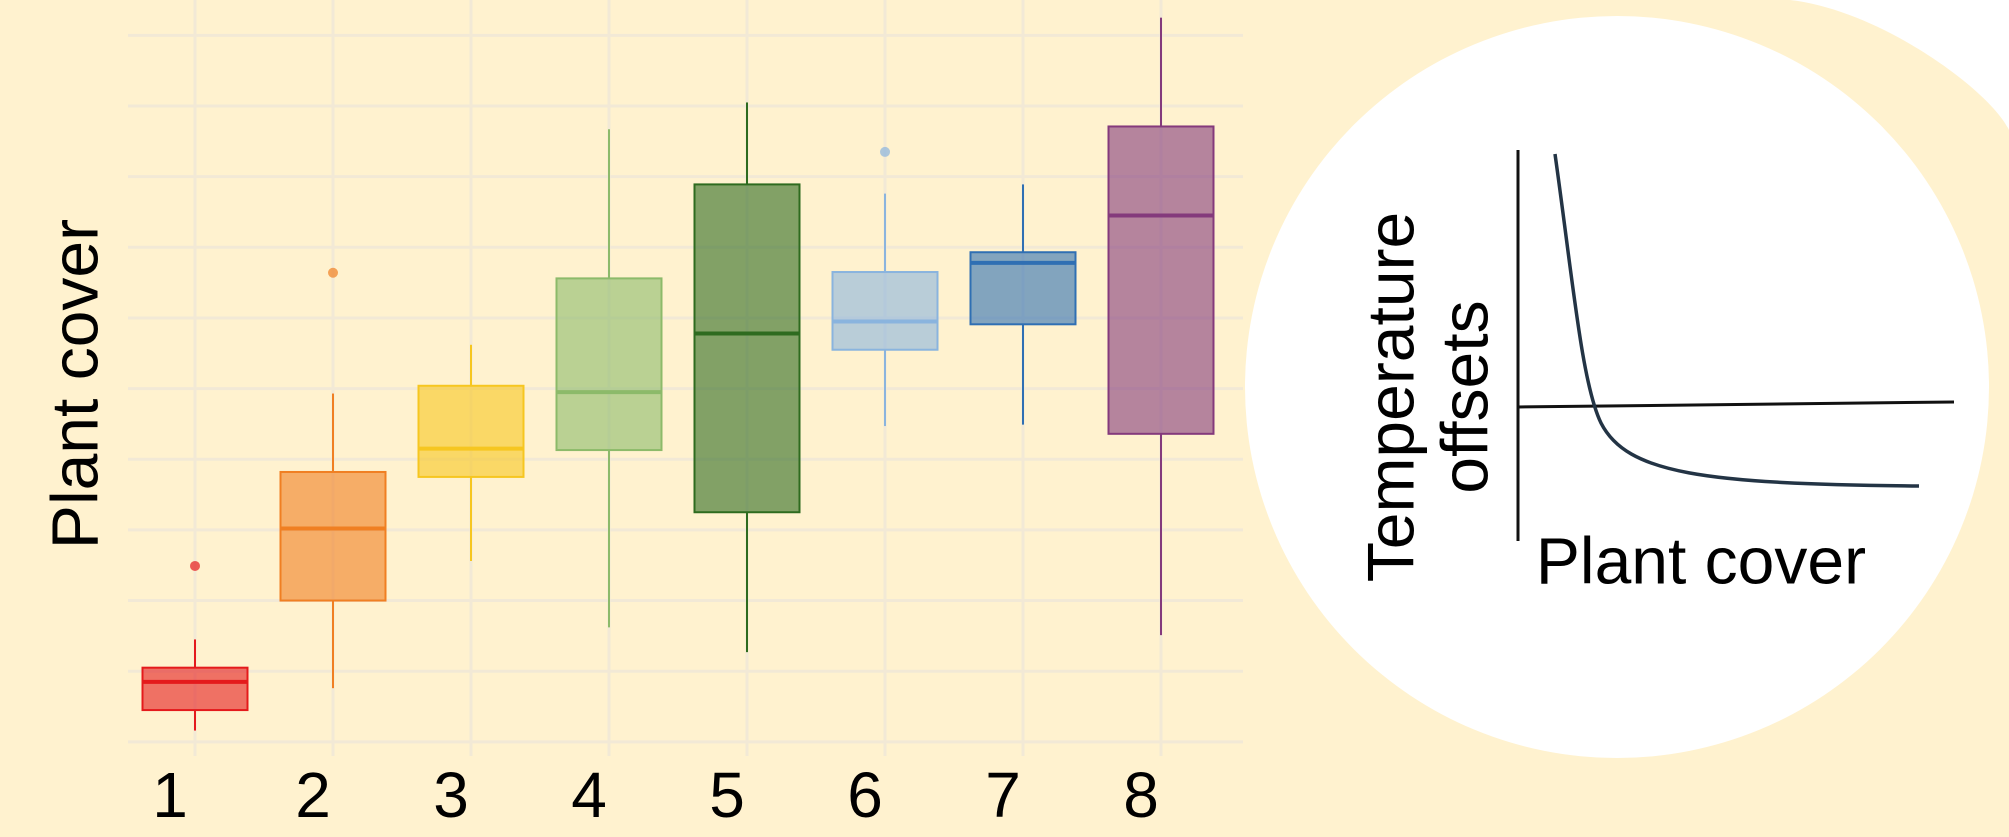 This screenshot has height=837, width=2009. I want to click on inset-curve, so click(1736, 320).